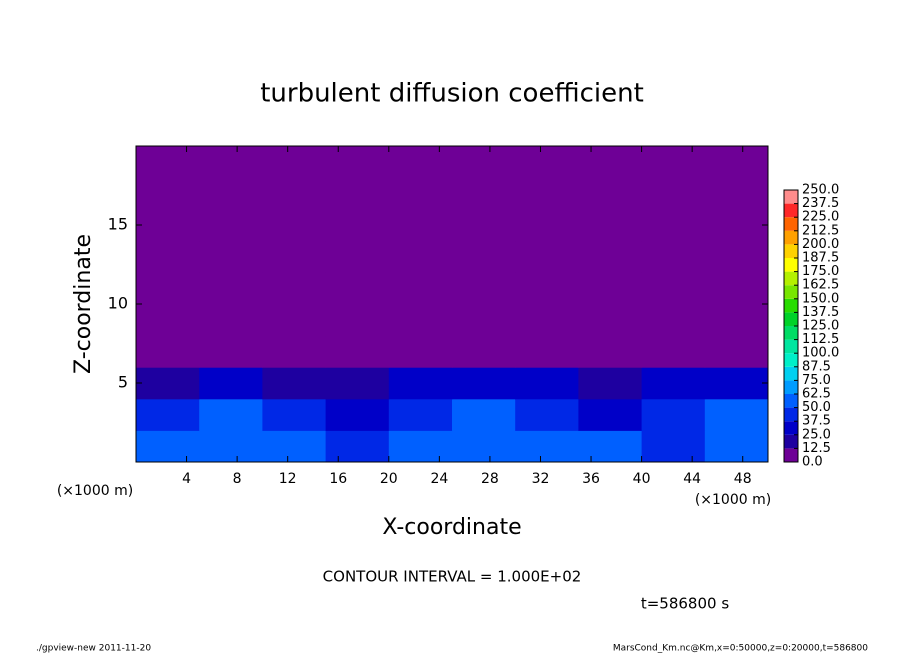  Describe the element at coordinates (490, 479) in the screenshot. I see `x-tick-label: 28` at that location.